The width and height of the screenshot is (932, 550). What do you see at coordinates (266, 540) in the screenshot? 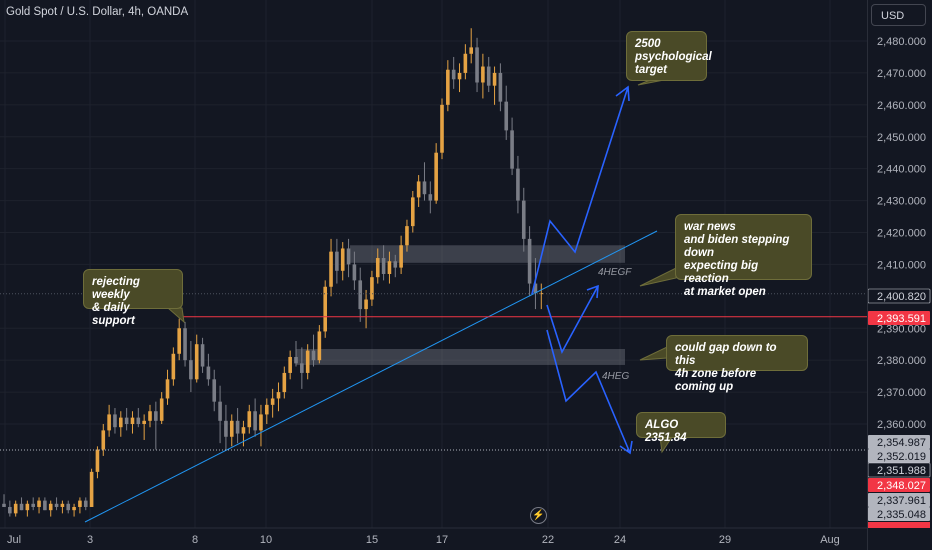
I see `x-tick-label: 10` at bounding box center [266, 540].